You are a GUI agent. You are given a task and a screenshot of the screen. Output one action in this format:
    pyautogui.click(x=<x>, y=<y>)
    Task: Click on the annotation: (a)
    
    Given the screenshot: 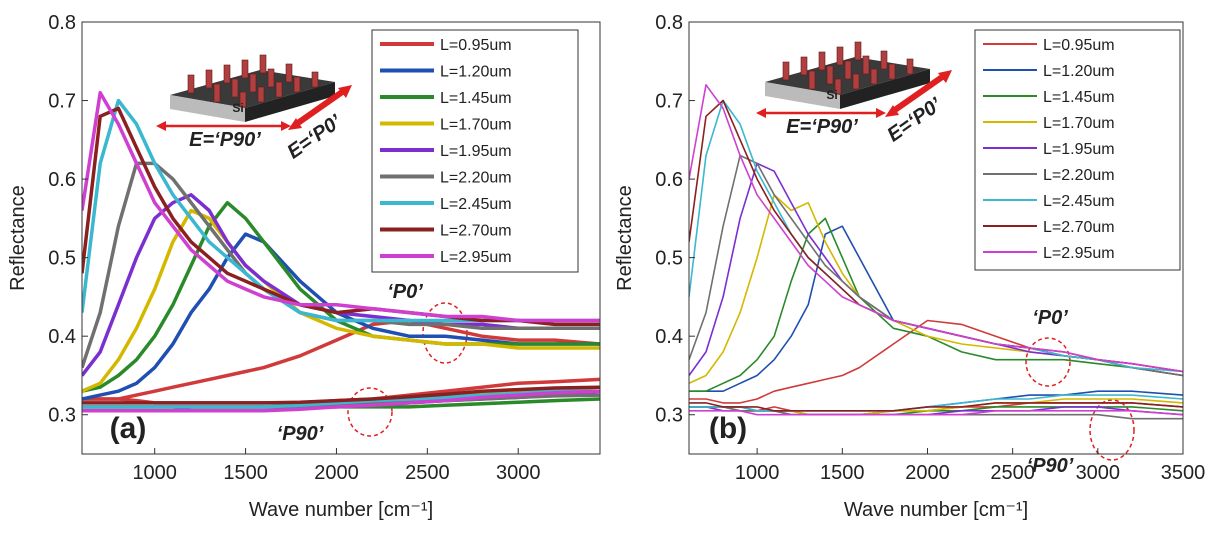 What is the action you would take?
    pyautogui.click(x=128, y=428)
    